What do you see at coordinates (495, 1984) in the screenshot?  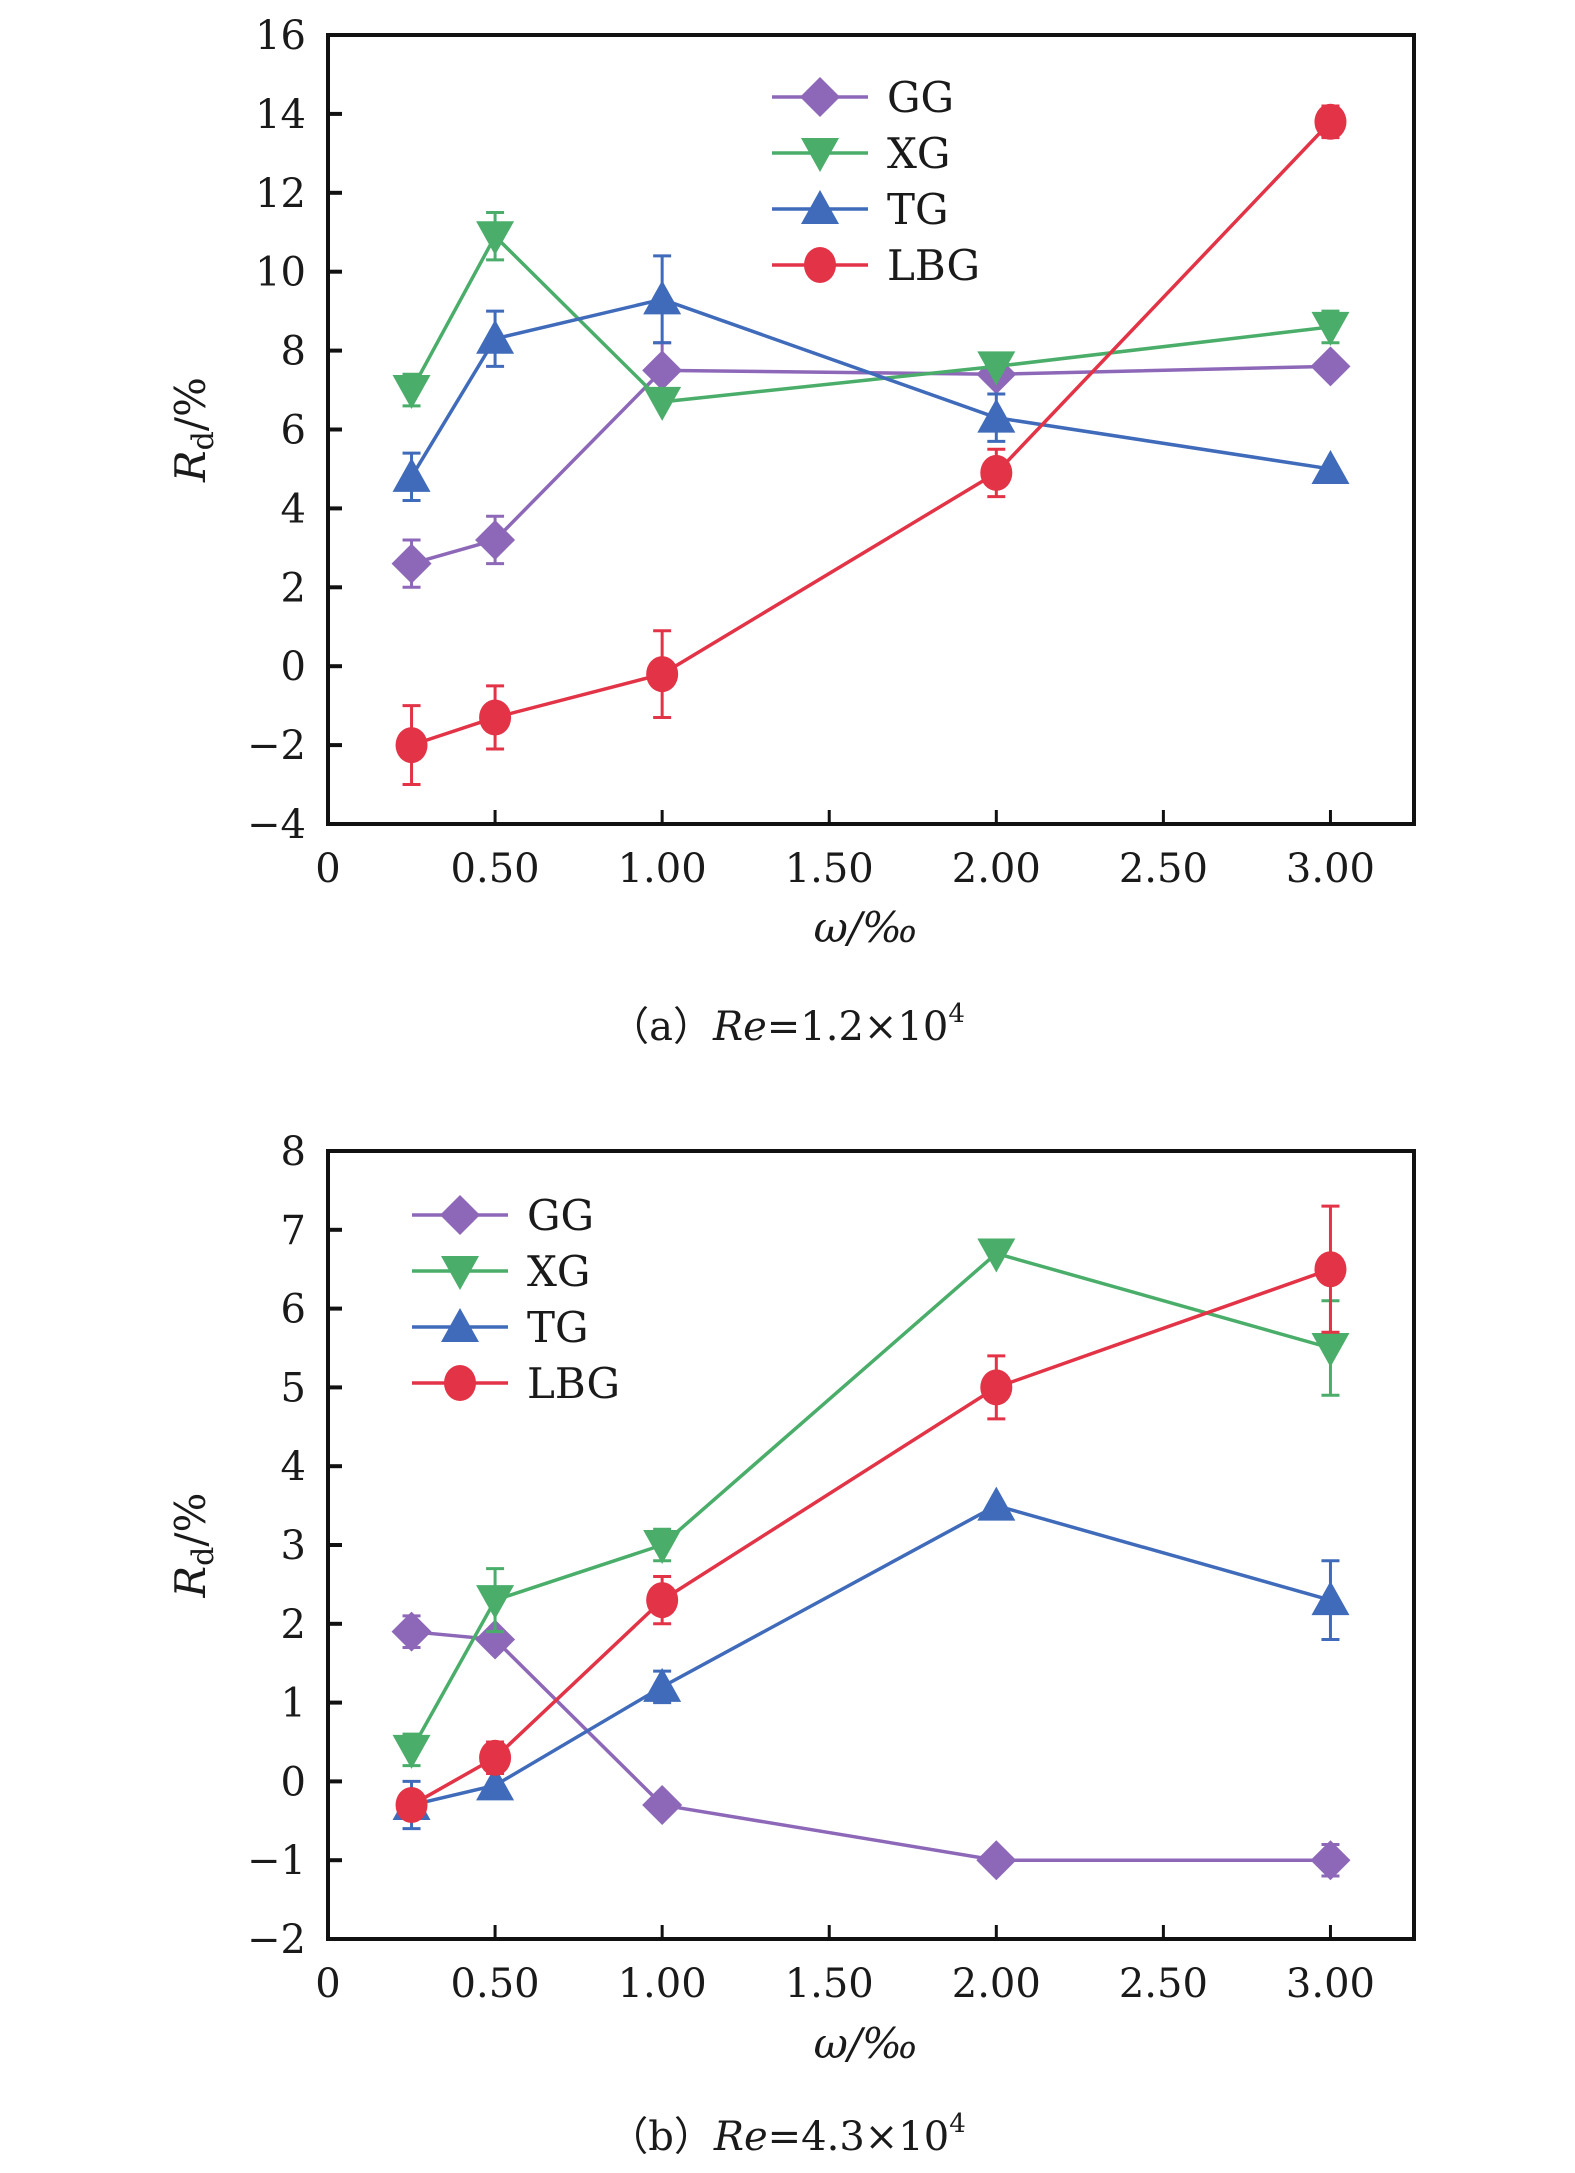 I see `x-tick-label: 0.50` at bounding box center [495, 1984].